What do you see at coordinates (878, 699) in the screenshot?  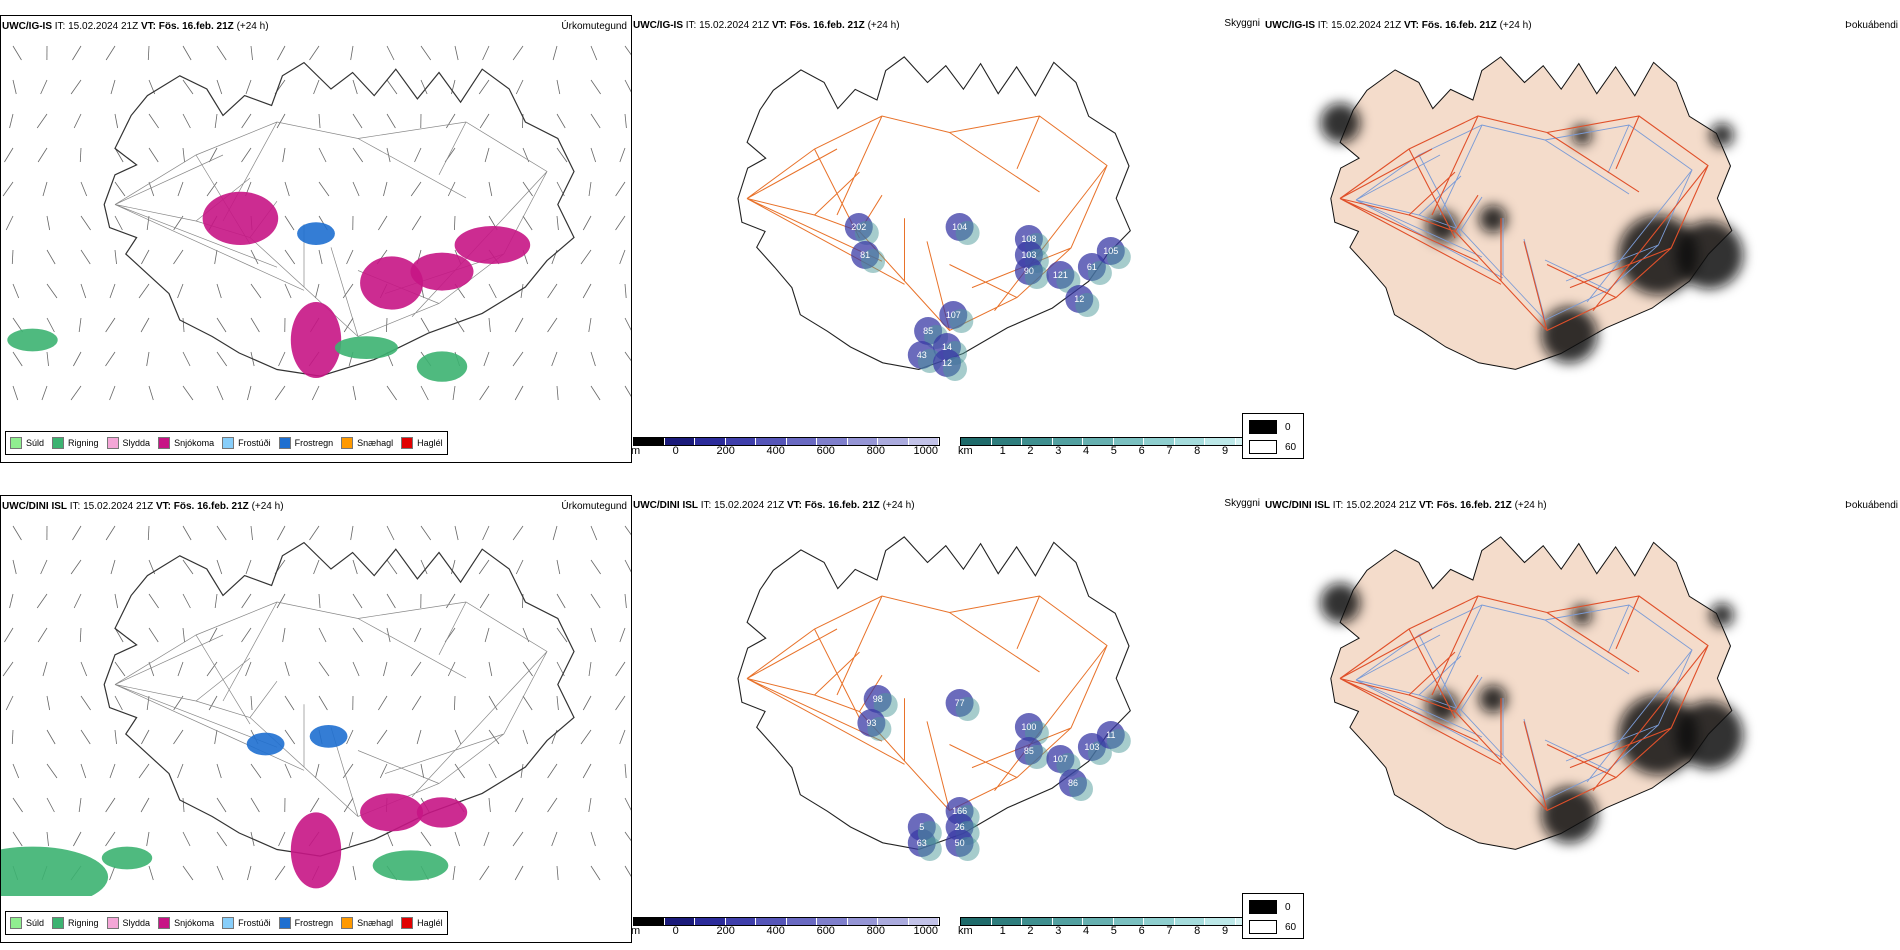 I see `visibility-value: 98` at bounding box center [878, 699].